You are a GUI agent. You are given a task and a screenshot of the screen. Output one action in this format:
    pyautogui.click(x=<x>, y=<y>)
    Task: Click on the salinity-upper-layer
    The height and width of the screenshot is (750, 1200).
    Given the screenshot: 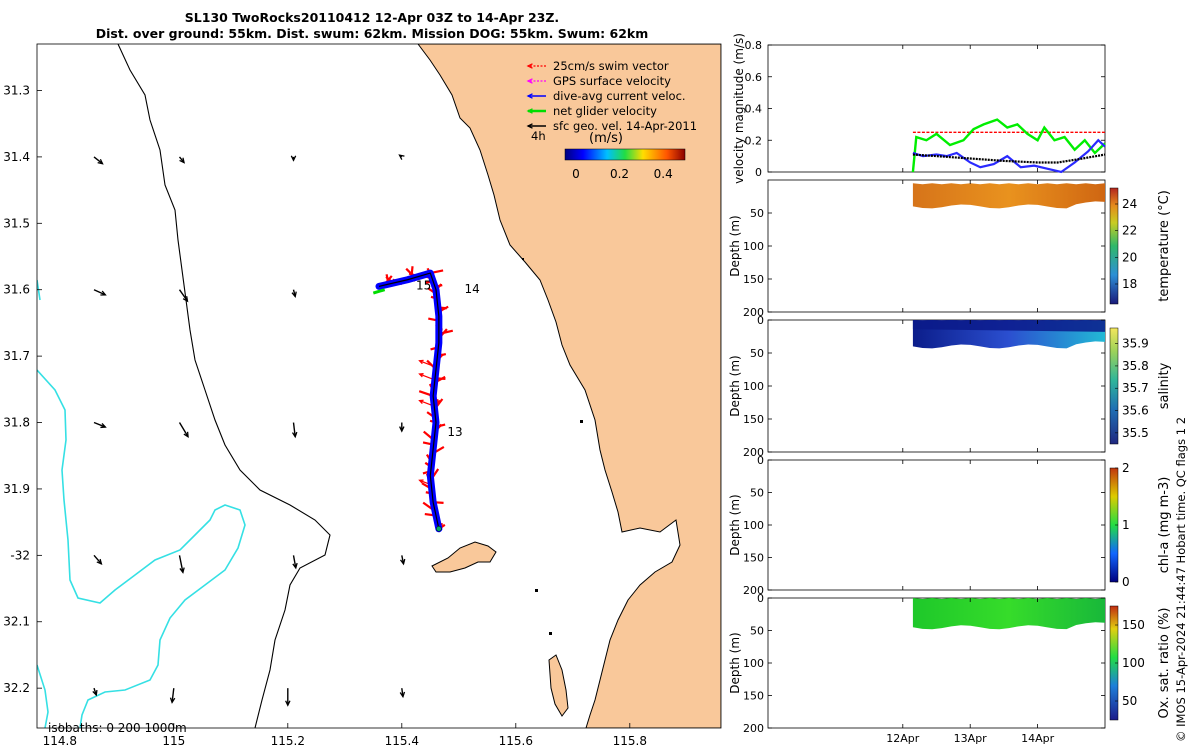 What is the action you would take?
    pyautogui.click(x=1008, y=326)
    